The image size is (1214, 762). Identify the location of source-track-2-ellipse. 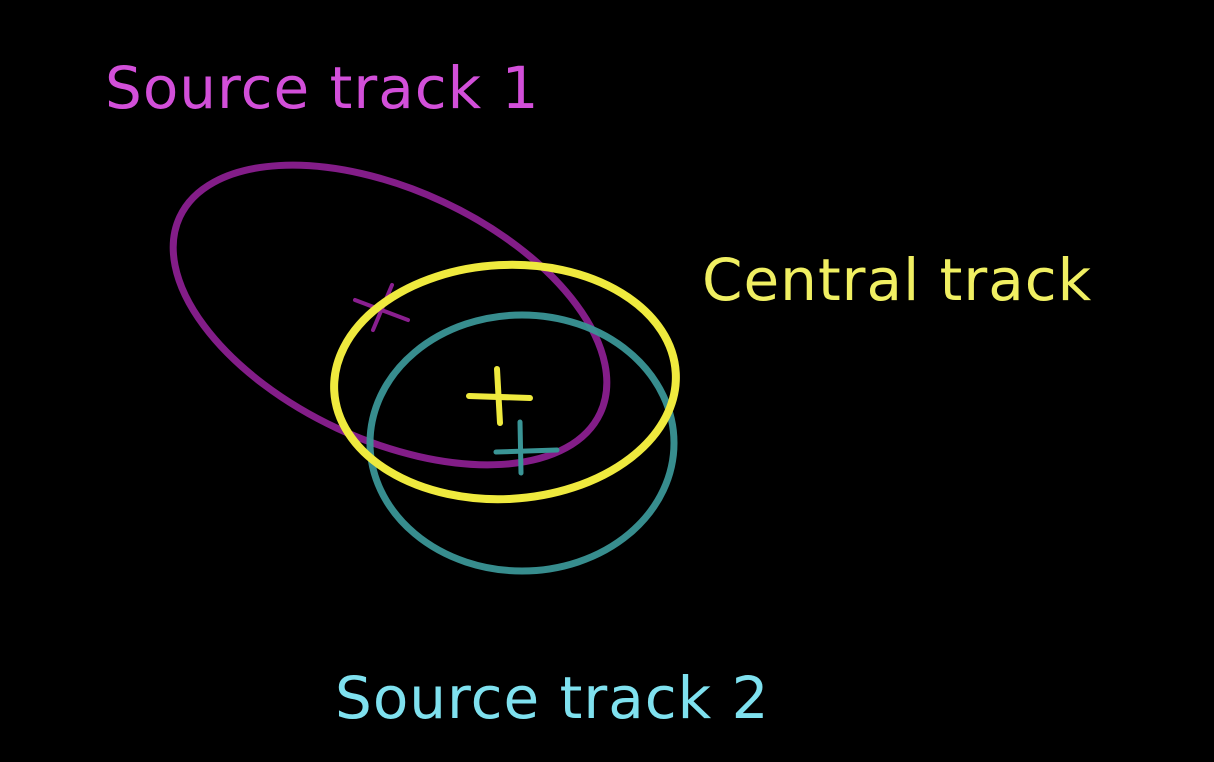
(522, 443).